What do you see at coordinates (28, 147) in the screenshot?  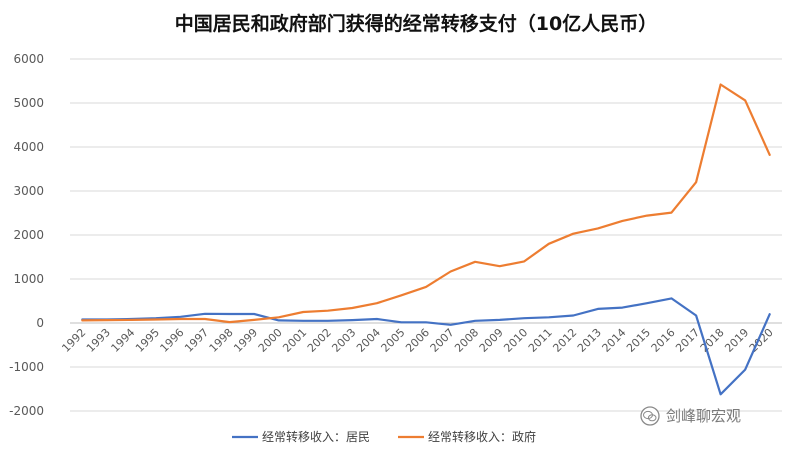 I see `y-tick-label: 4000` at bounding box center [28, 147].